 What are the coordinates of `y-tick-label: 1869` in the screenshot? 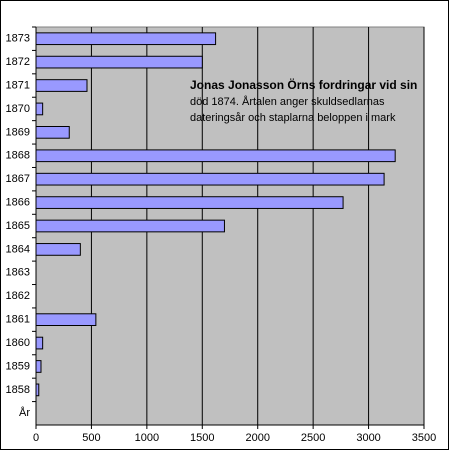 It's located at (18, 132).